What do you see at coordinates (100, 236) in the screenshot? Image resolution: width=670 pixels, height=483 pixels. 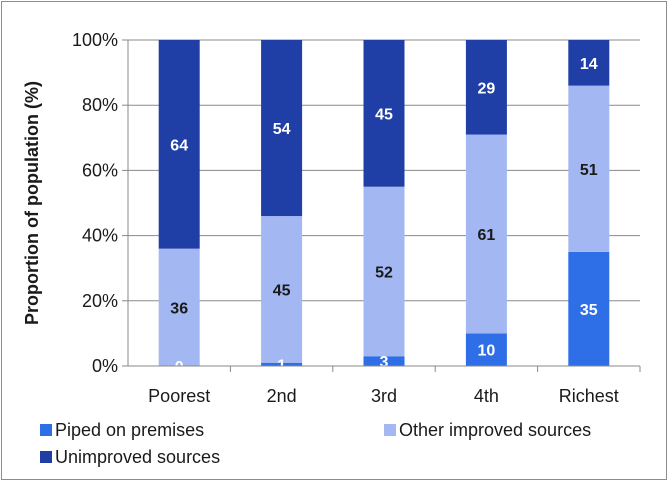 I see `y-tick-label: 40%` at bounding box center [100, 236].